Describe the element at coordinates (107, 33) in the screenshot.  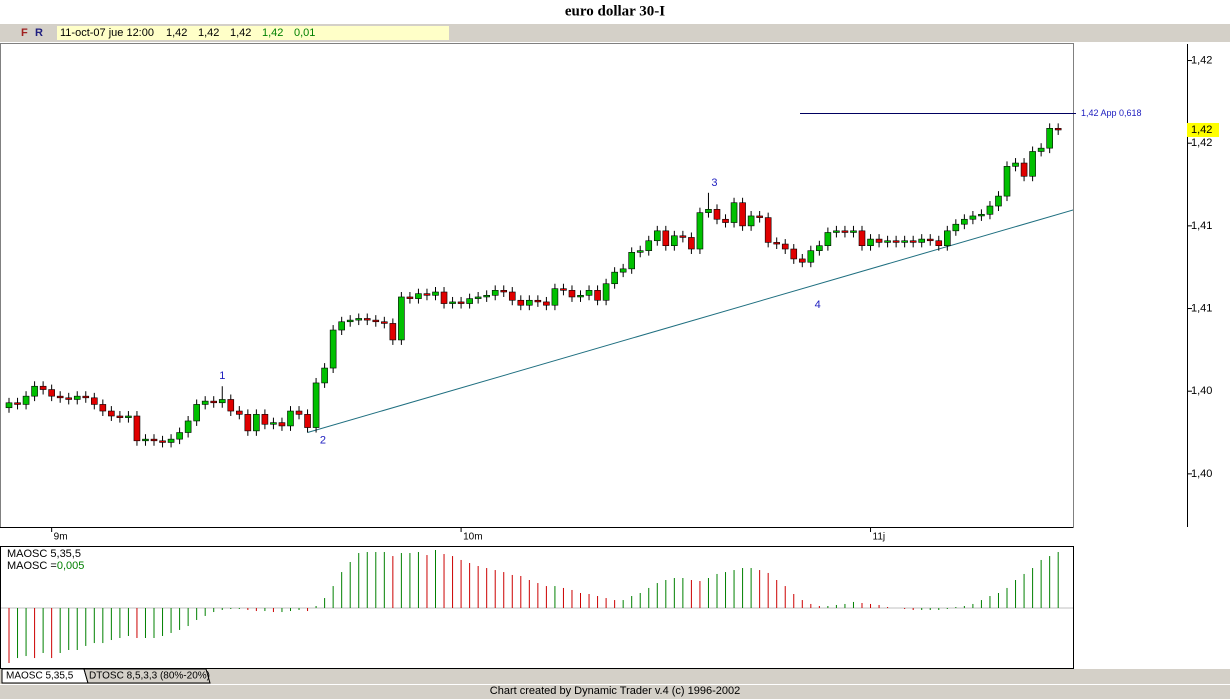
I see `header-date: 11-oct-07 jue 12:00` at that location.